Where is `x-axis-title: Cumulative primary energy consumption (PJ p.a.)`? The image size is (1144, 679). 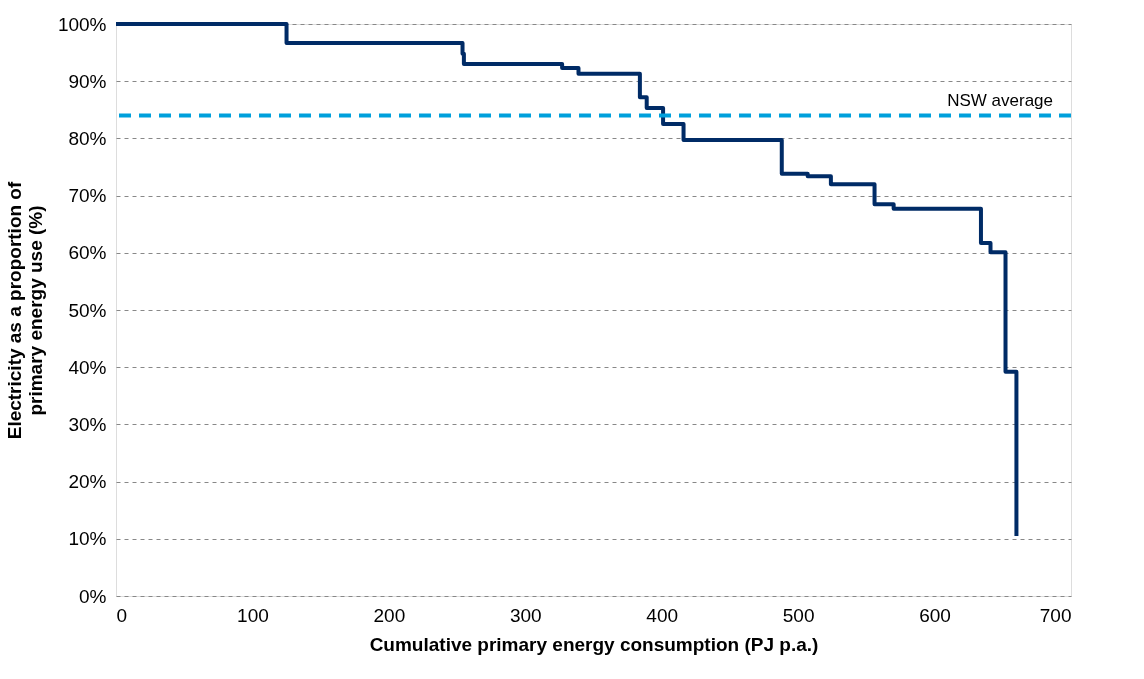
x-axis-title: Cumulative primary energy consumption (PJ p.a.) is located at coordinates (594, 644).